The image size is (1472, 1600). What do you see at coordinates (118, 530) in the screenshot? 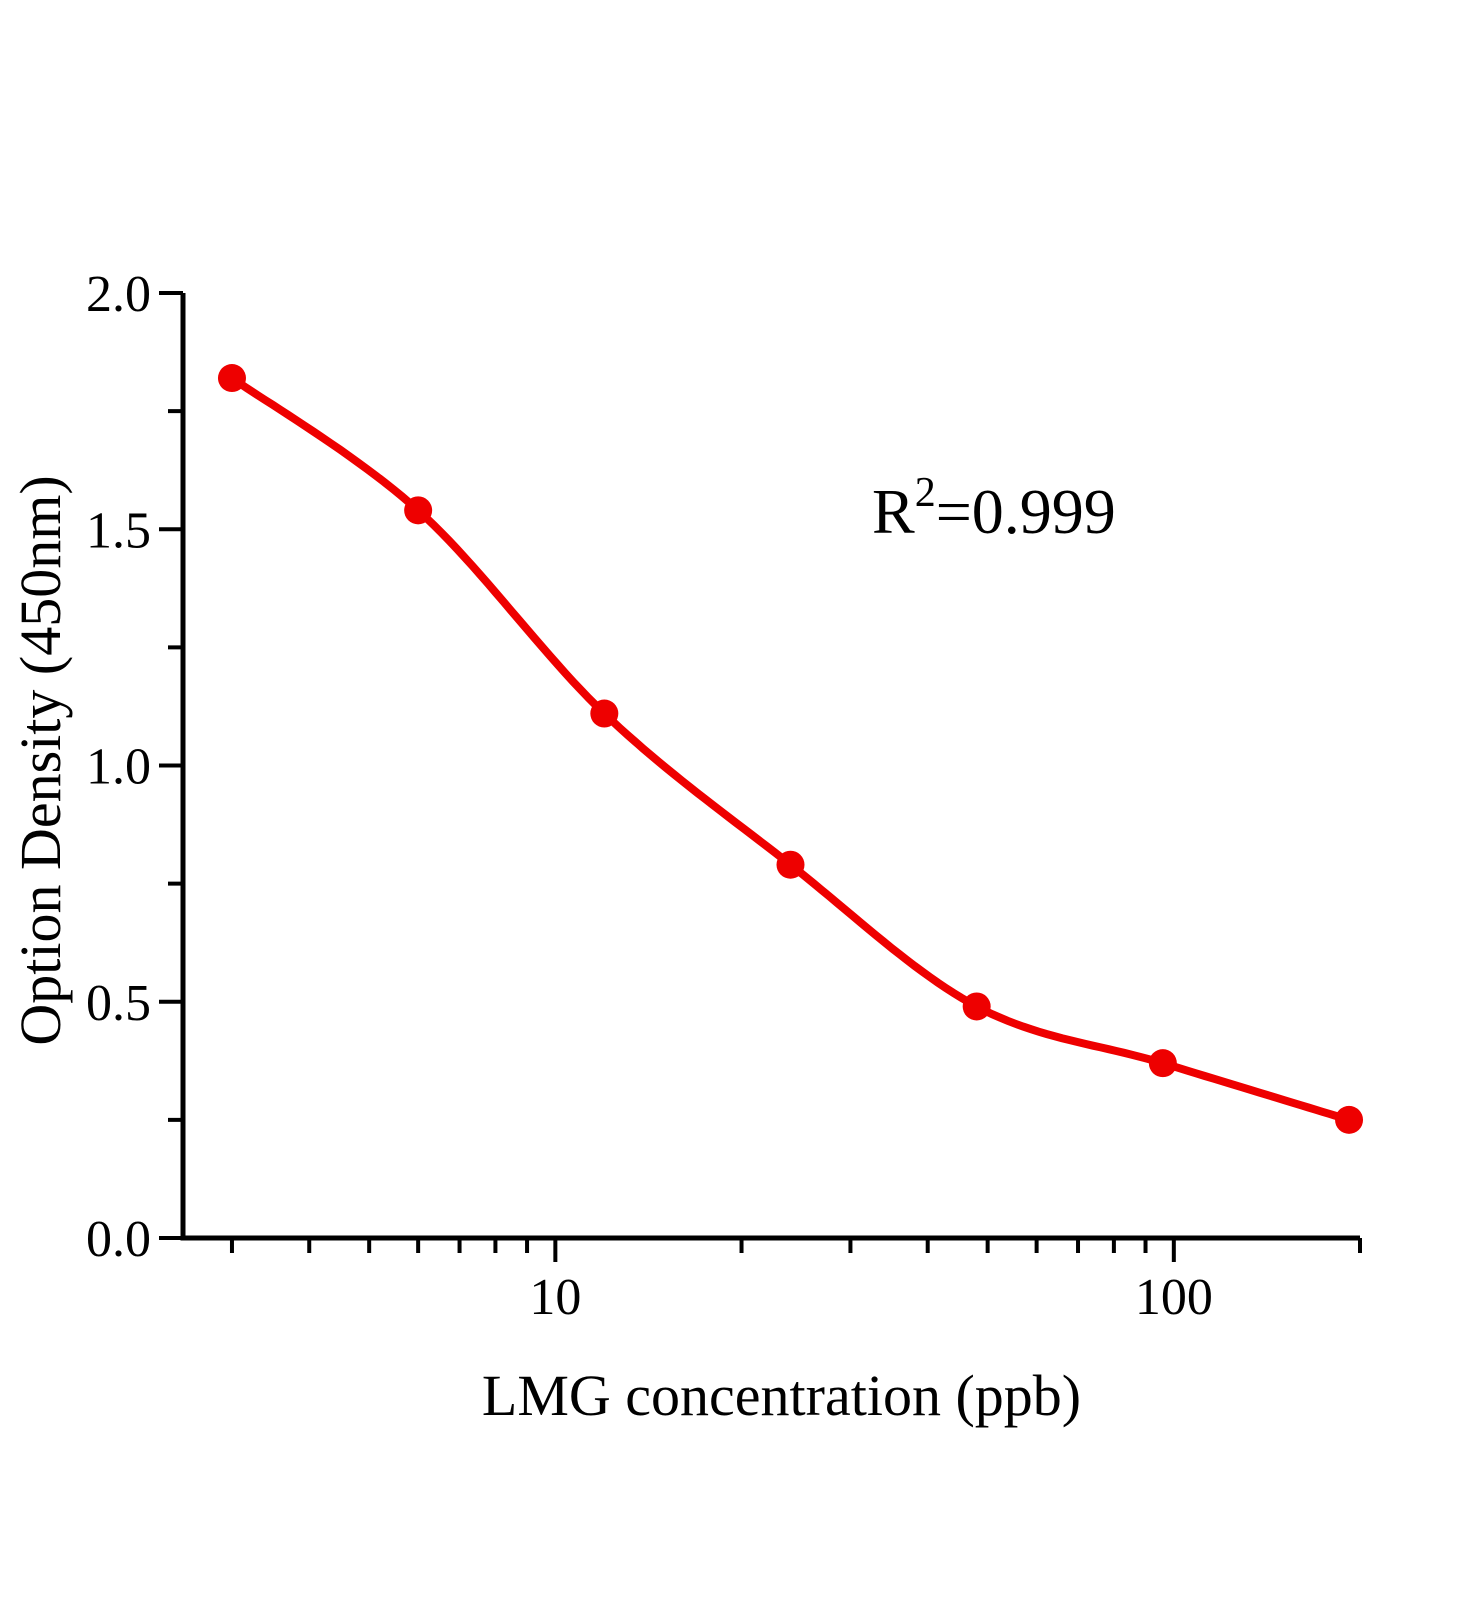
I see `y-tick-label: 1.5` at bounding box center [118, 530].